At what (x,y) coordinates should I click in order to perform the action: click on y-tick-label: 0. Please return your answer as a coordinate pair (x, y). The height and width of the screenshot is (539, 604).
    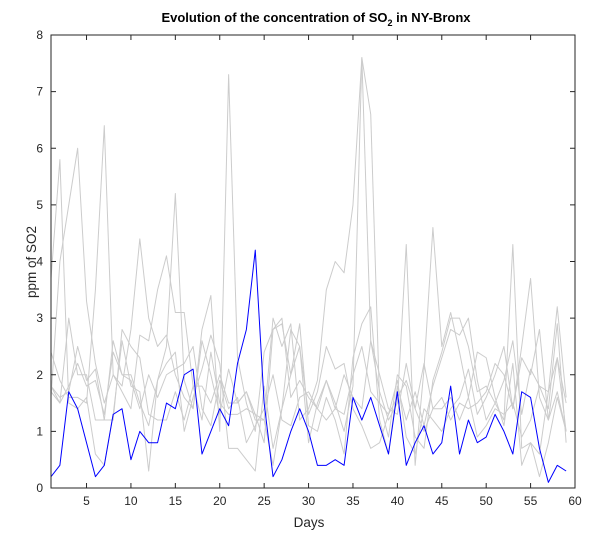
    Looking at the image, I should click on (39, 488).